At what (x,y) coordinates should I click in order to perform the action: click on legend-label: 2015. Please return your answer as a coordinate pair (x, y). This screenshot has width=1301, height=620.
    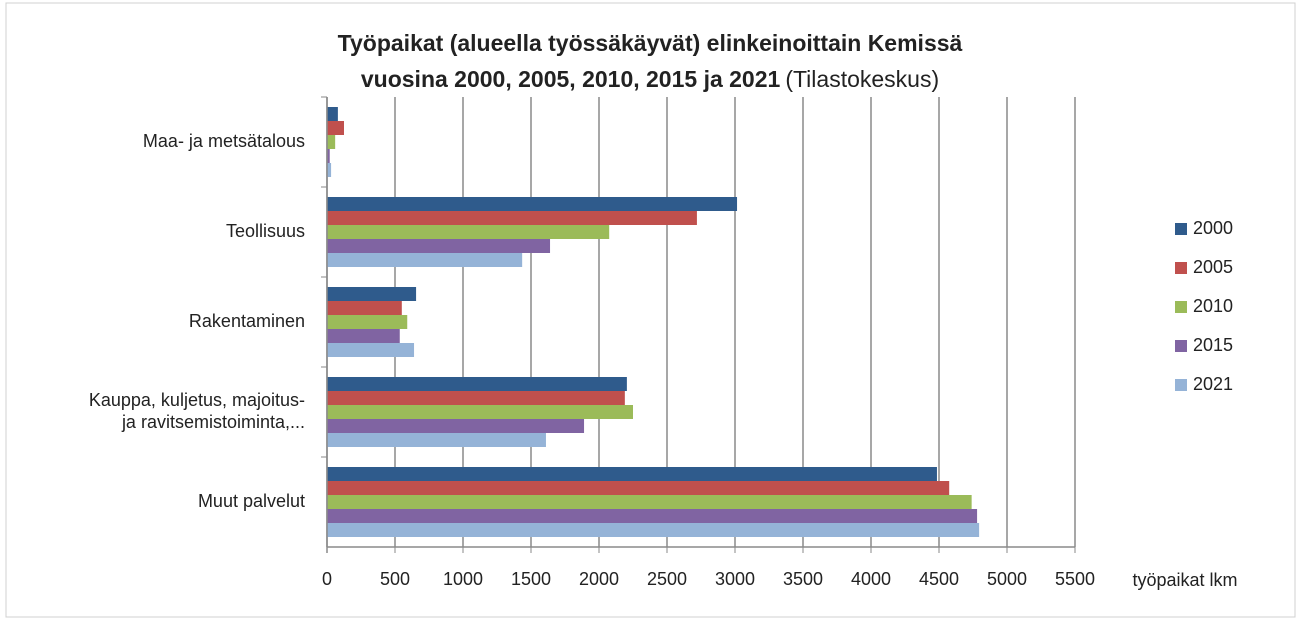
    Looking at the image, I should click on (1213, 345).